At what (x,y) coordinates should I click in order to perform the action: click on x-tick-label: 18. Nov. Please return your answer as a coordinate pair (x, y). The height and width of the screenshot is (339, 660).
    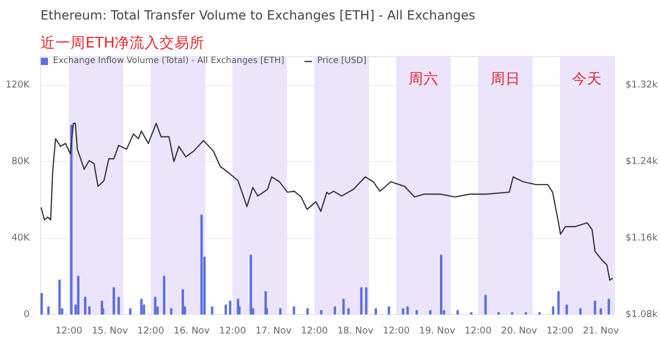
    Looking at the image, I should click on (355, 331).